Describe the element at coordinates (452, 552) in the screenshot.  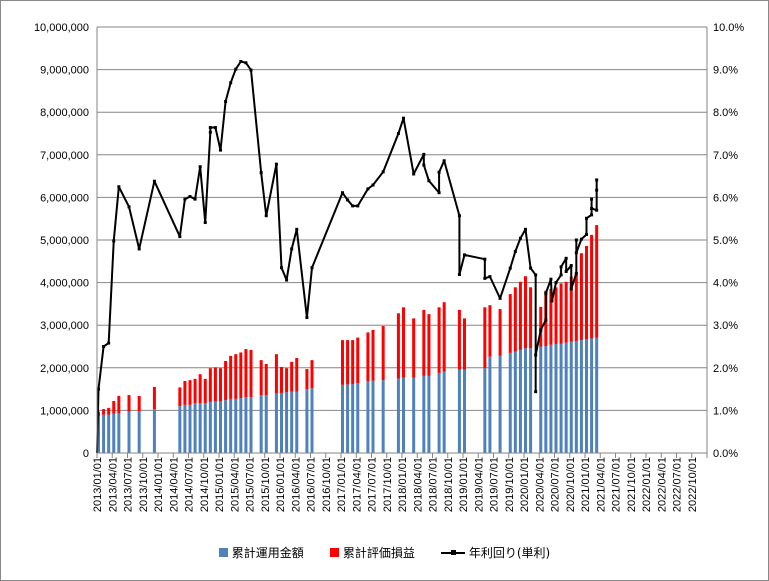
I see `legend-swatch-line` at that location.